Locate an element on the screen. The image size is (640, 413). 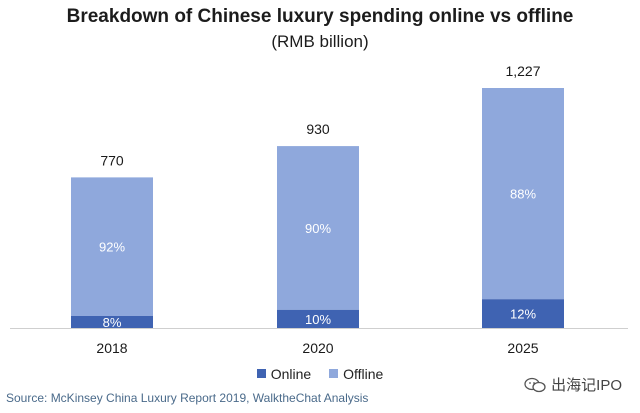
total-label-2025: 1,227 is located at coordinates (522, 71).